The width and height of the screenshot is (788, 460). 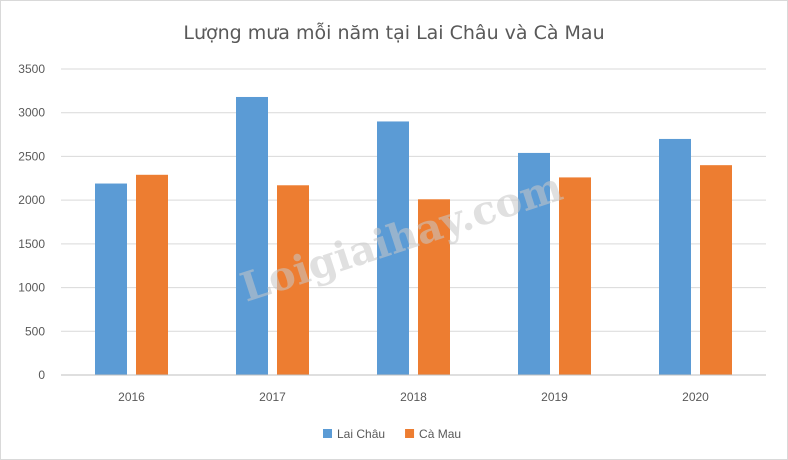 What do you see at coordinates (31, 200) in the screenshot?
I see `y-tick-label: 2000` at bounding box center [31, 200].